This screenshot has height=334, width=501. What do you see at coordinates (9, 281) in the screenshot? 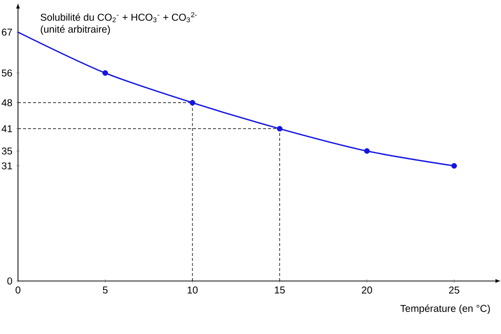
I see `y-tick-label: 0` at bounding box center [9, 281].